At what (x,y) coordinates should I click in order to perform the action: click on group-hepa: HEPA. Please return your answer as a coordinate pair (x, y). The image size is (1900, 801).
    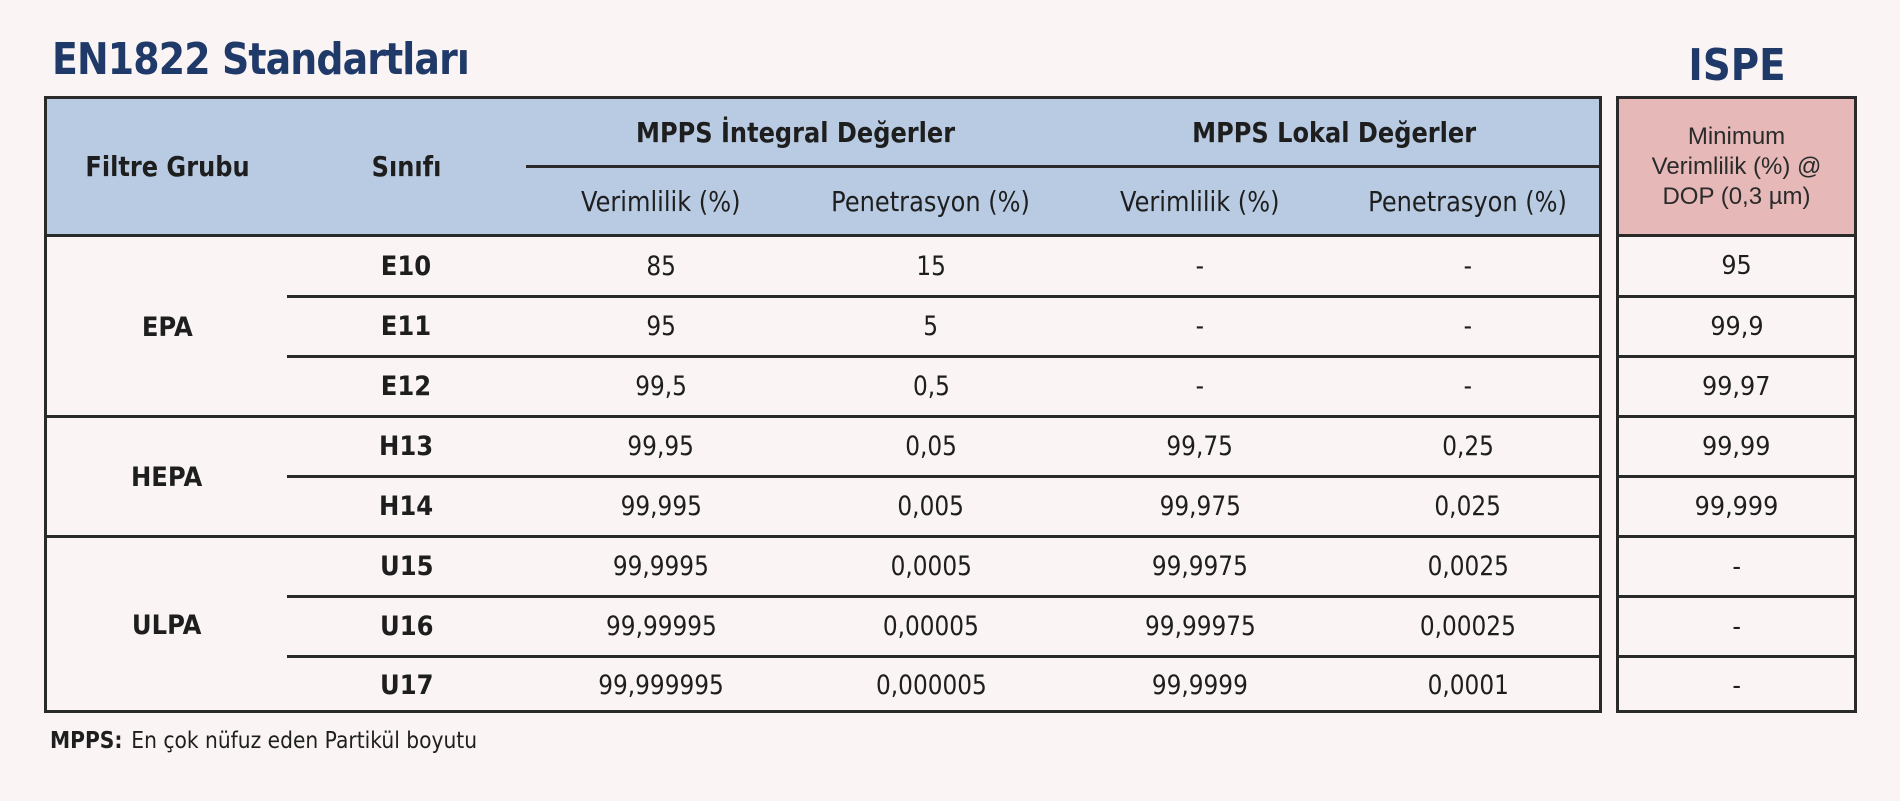
    Looking at the image, I should click on (167, 477).